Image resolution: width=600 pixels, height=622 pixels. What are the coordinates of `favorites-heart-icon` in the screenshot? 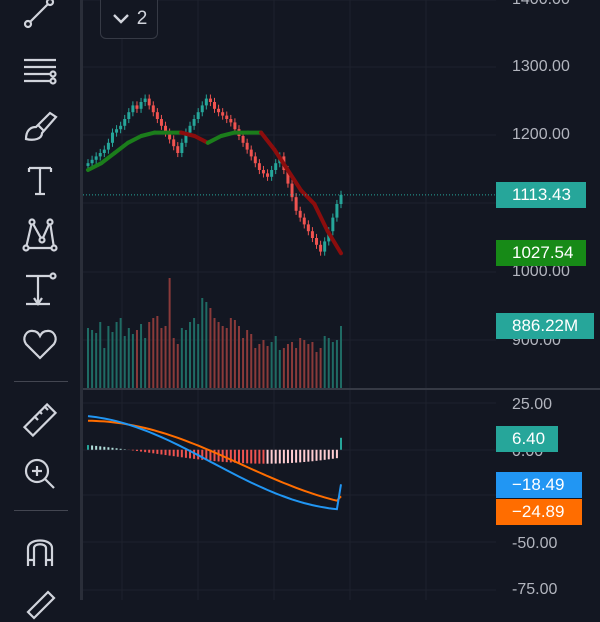 It's located at (40, 344).